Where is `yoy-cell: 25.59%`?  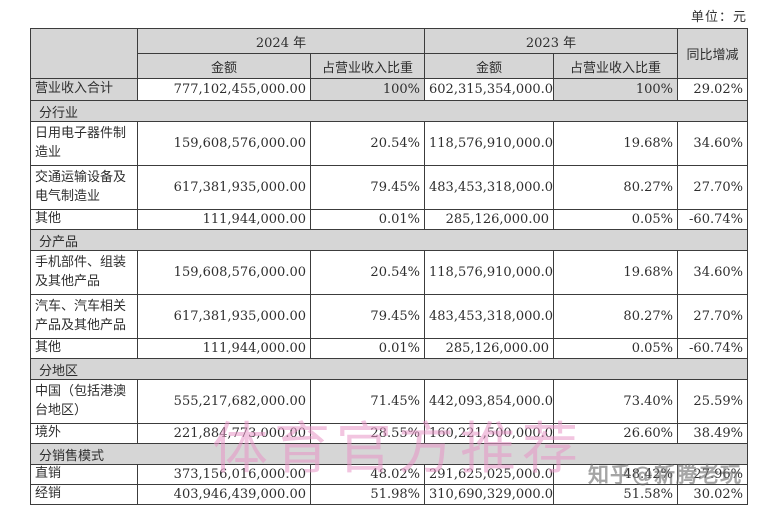
yoy-cell: 25.59% is located at coordinates (712, 401).